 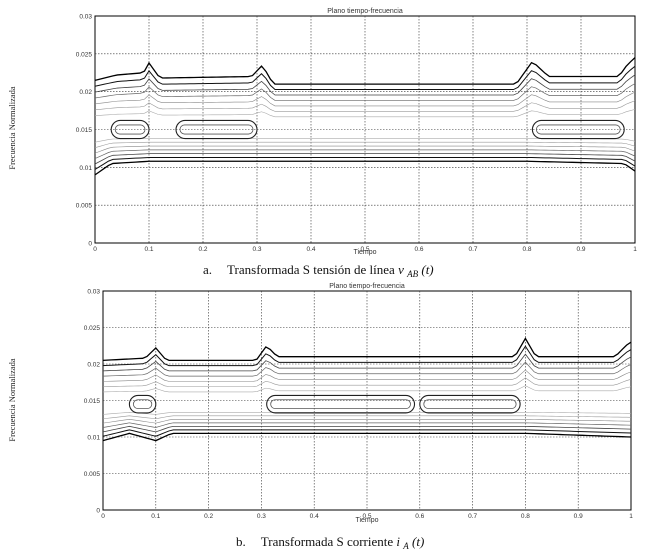 I want to click on caption-subscript: AB, so click(x=412, y=274).